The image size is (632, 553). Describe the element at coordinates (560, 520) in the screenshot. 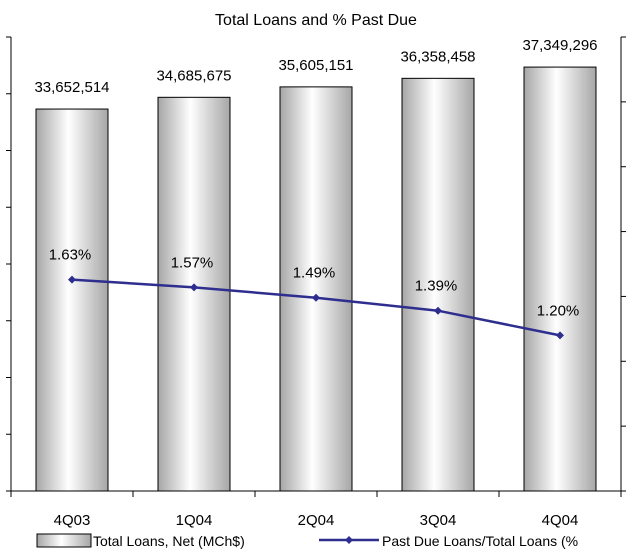

I see `category-label: 4Q04` at that location.